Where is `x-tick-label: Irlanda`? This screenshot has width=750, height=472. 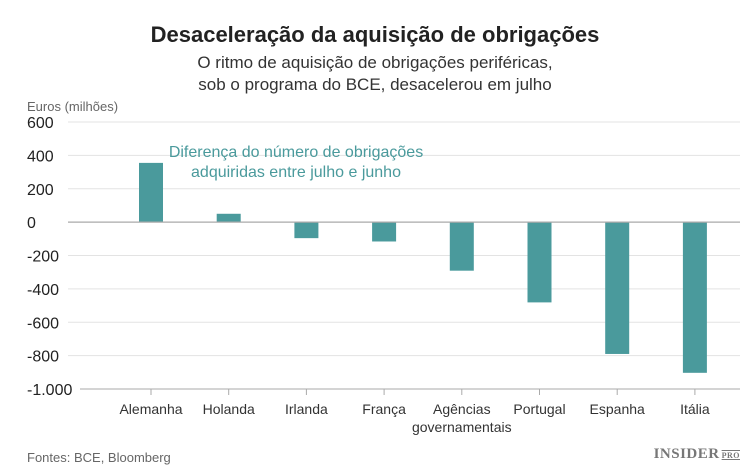 x-tick-label: Irlanda is located at coordinates (306, 409).